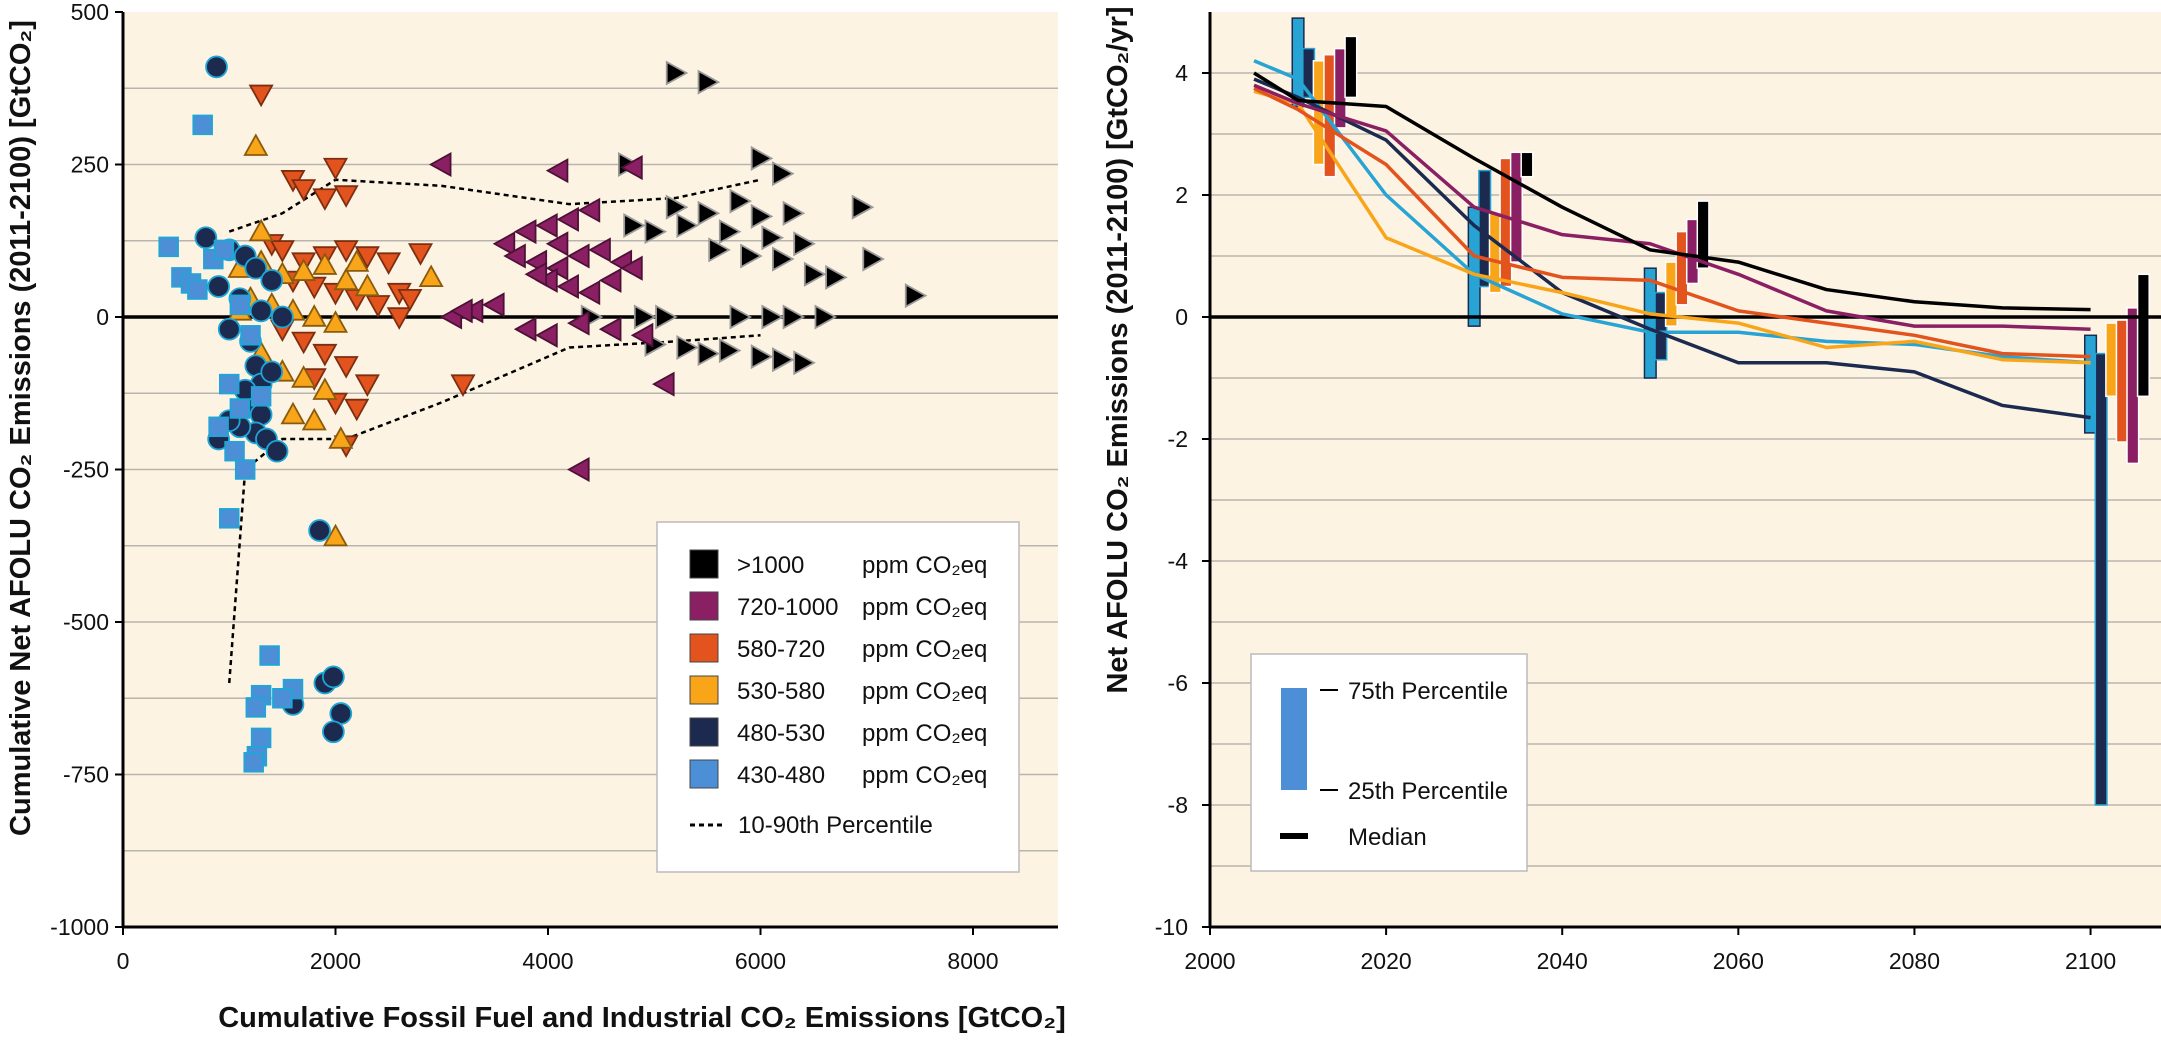 Image resolution: width=2161 pixels, height=1048 pixels. Describe the element at coordinates (1171, 927) in the screenshot. I see `timeseries-y-tick-label: -10` at that location.